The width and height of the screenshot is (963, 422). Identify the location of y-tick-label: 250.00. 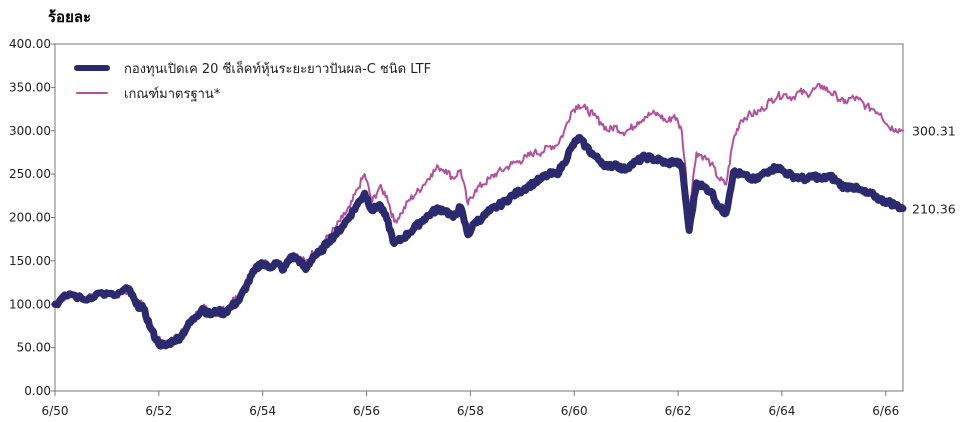
(30, 174).